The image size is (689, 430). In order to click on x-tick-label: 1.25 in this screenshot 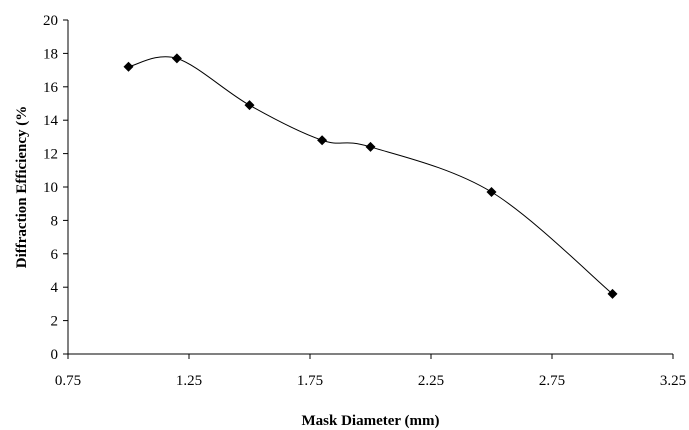, I will do `click(189, 381)`.